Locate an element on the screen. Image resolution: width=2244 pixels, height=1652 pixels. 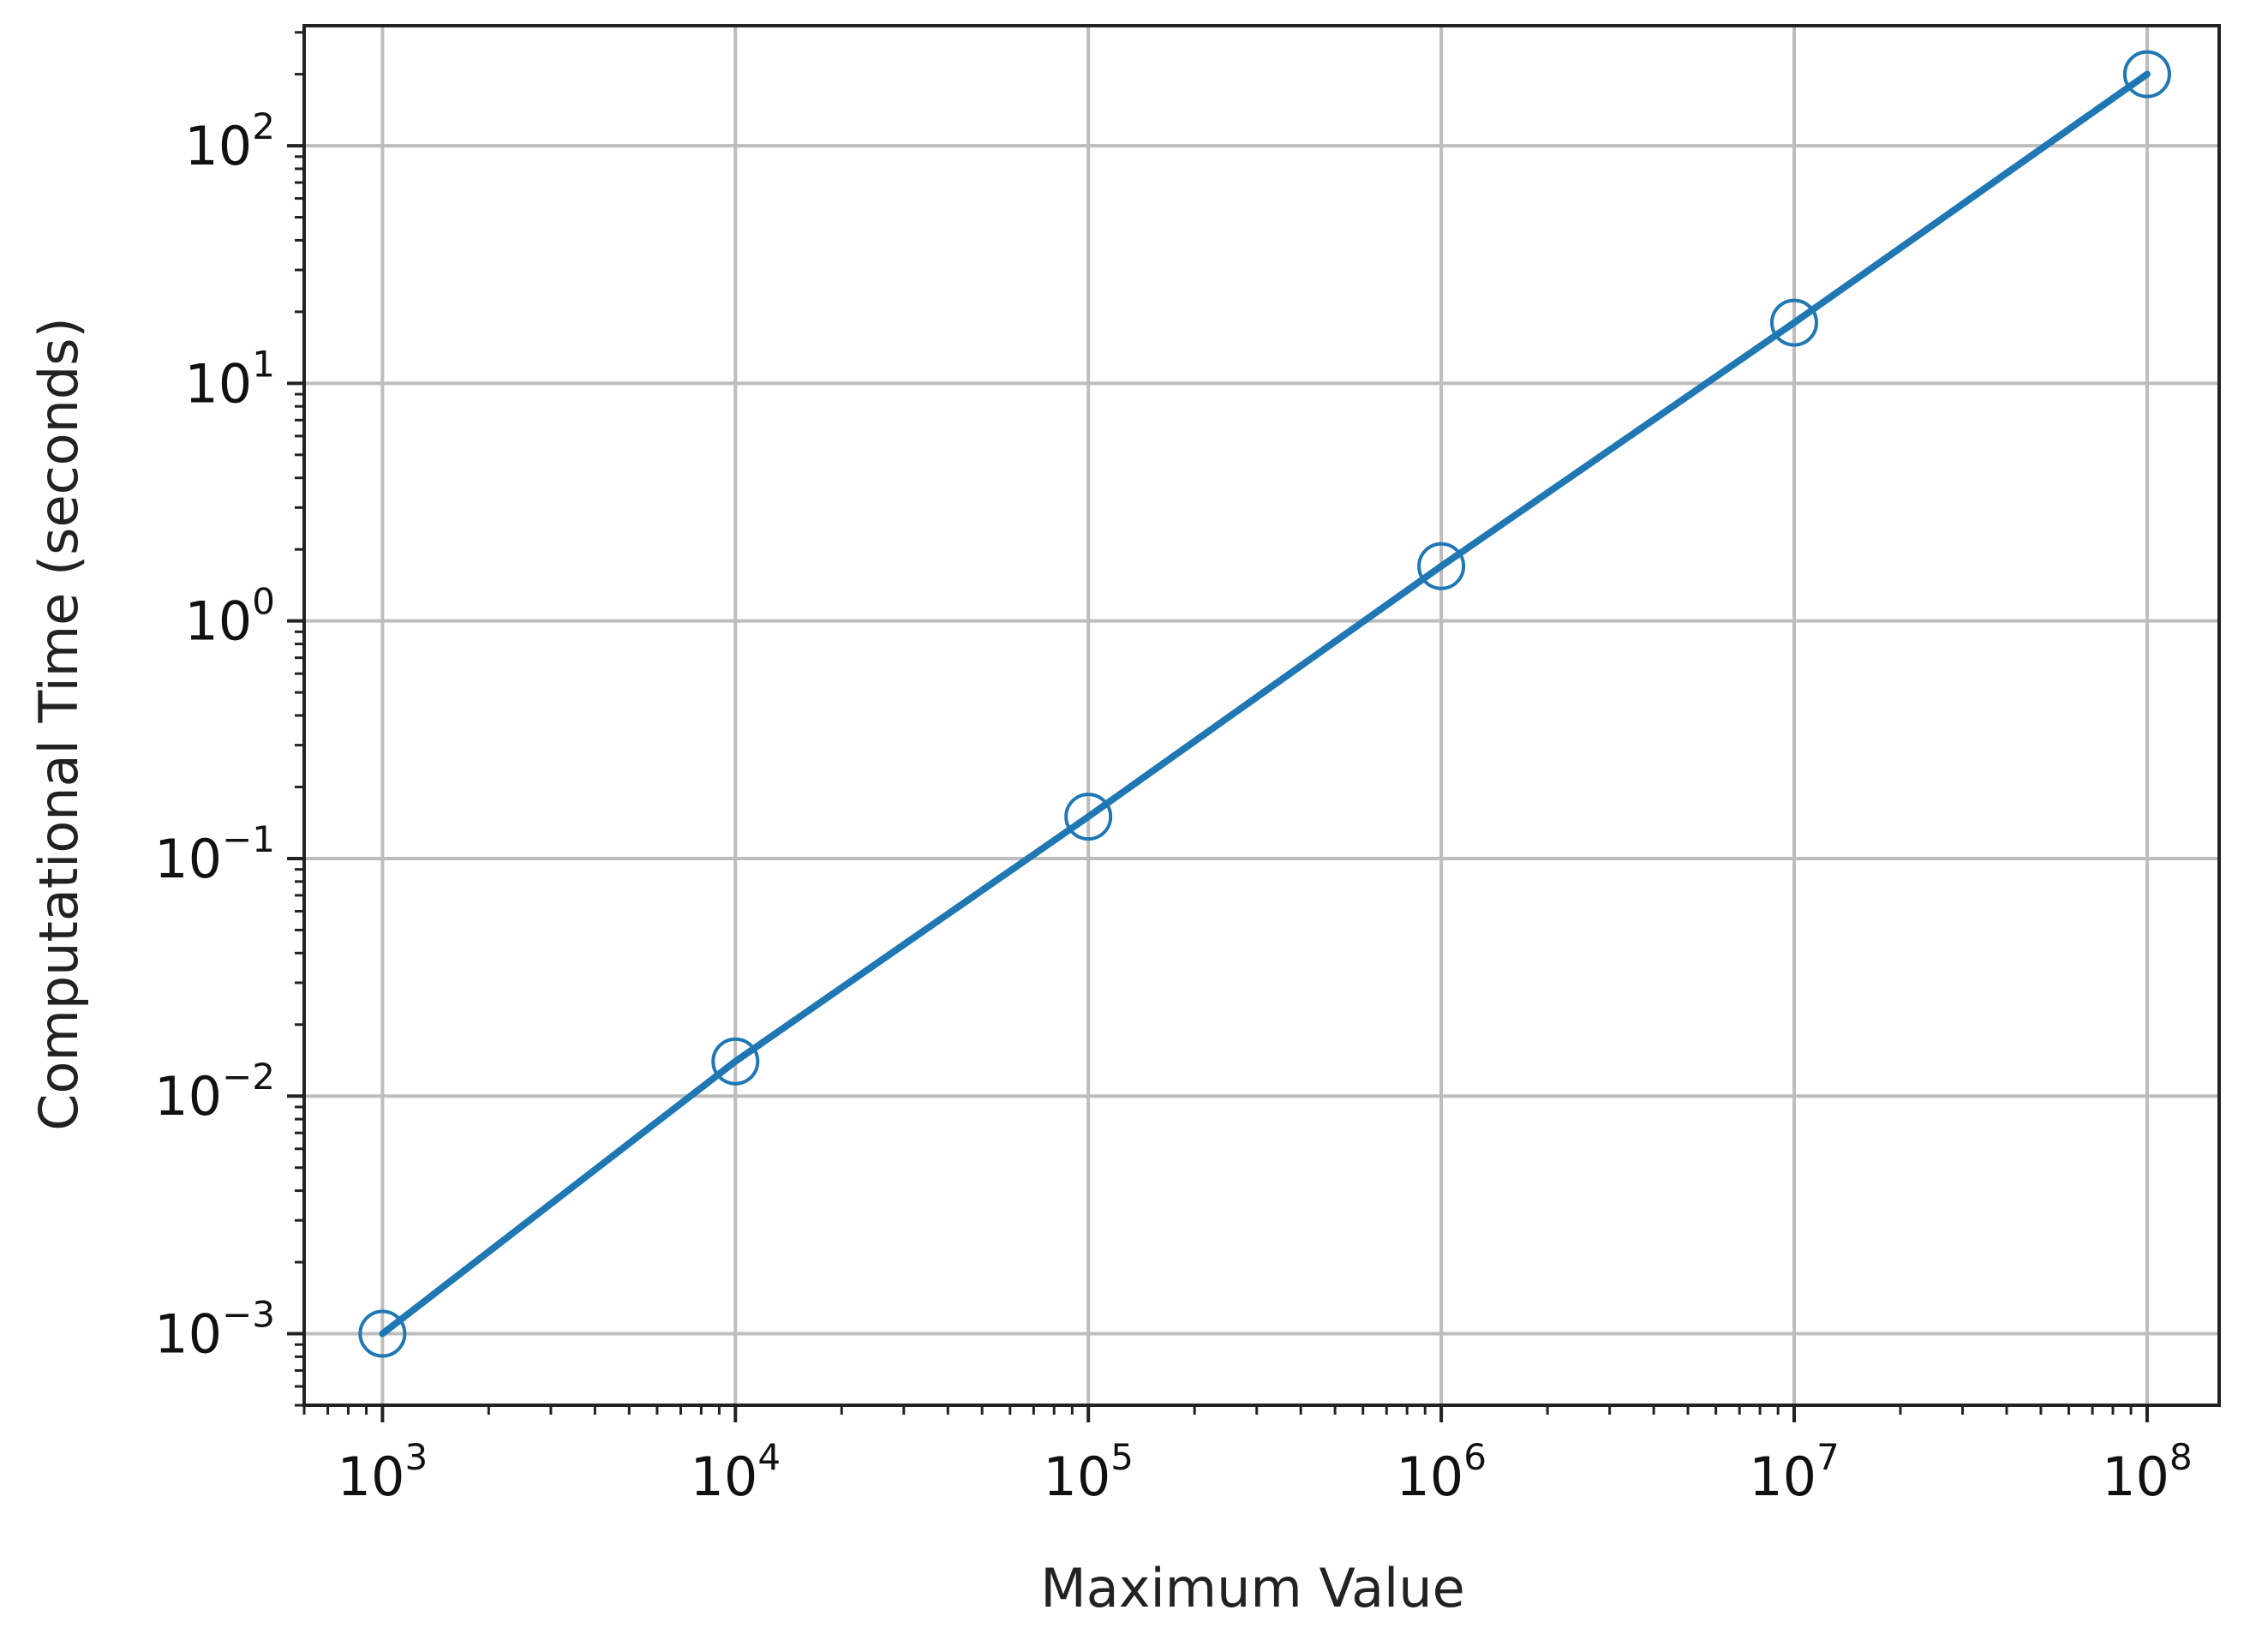
x-tick-label: 10³ is located at coordinates (383, 1472).